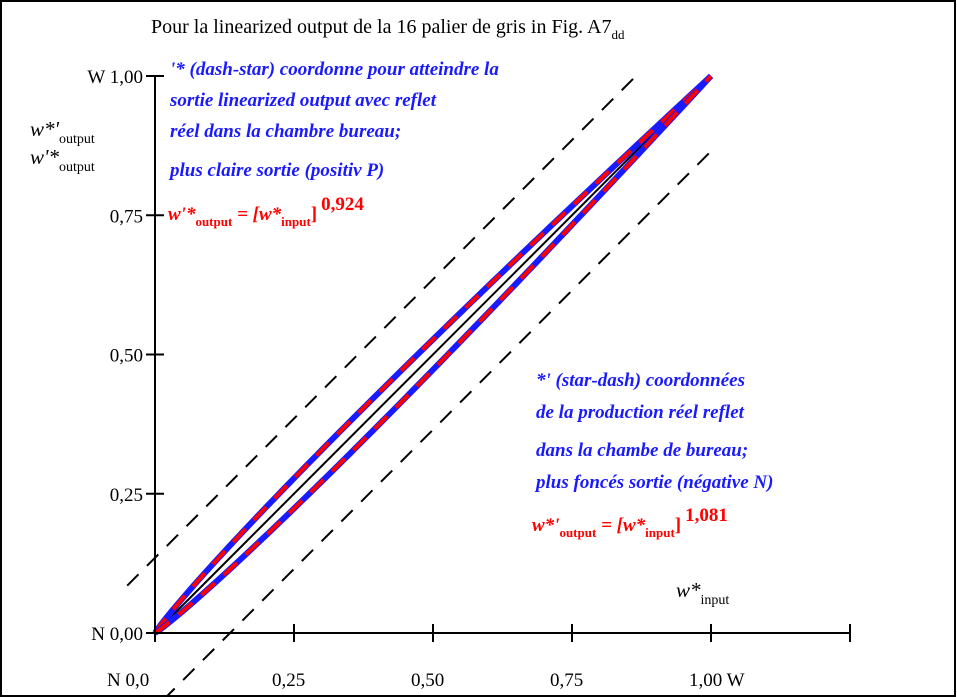 The width and height of the screenshot is (957, 697). Describe the element at coordinates (702, 593) in the screenshot. I see `x-axis-label: w*input` at that location.